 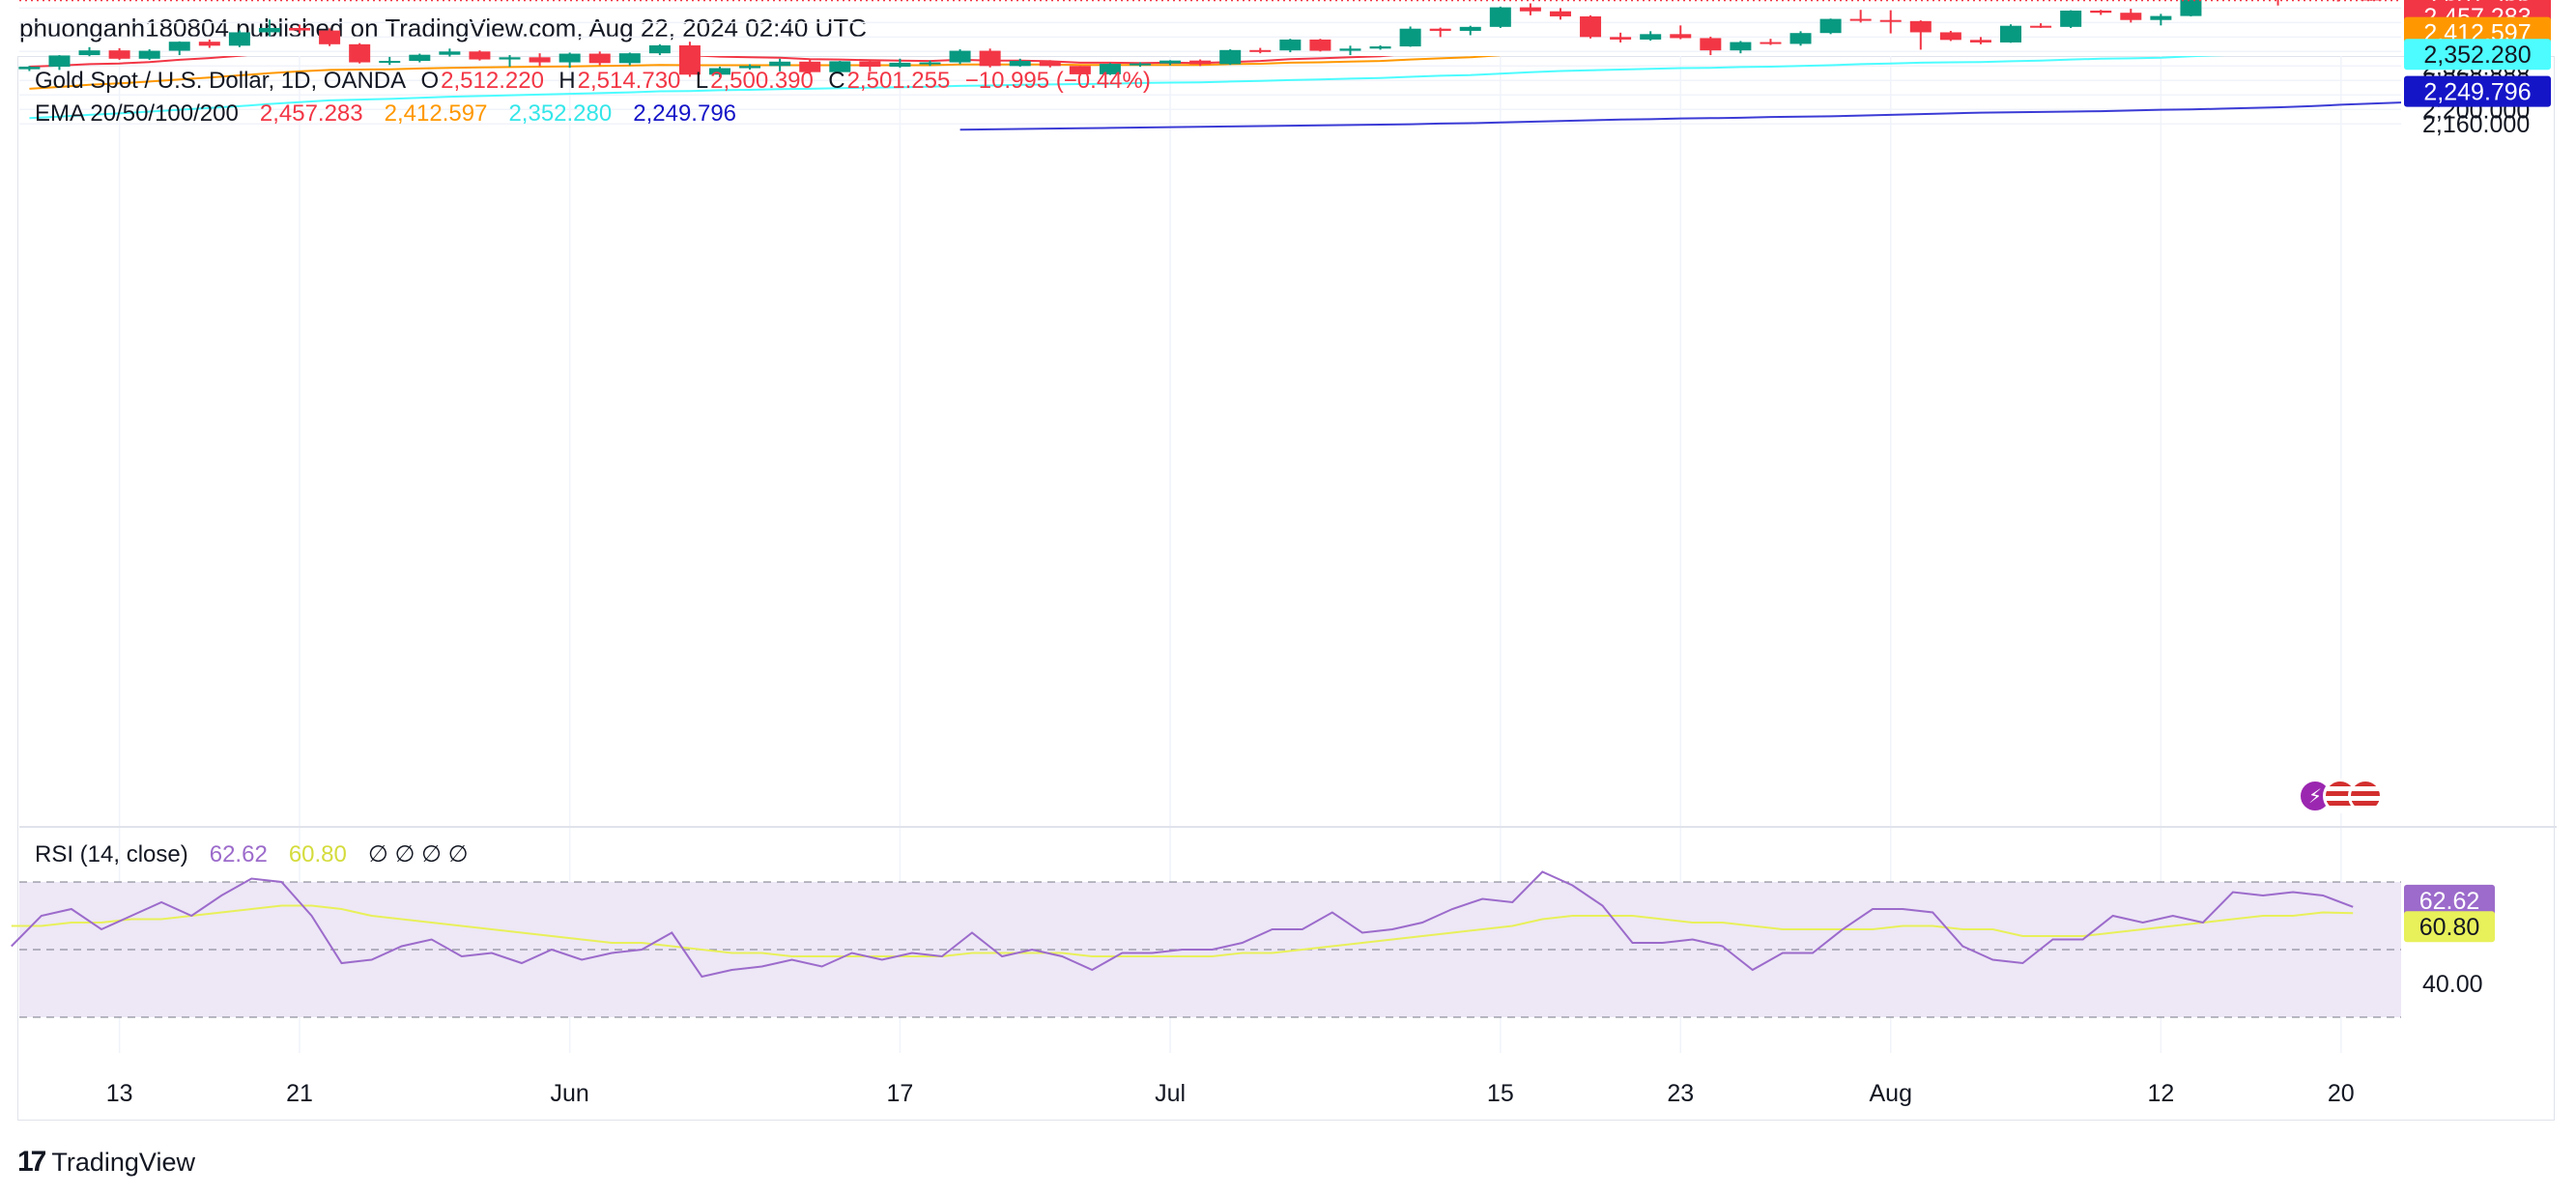 What do you see at coordinates (702, 81) in the screenshot?
I see `low-label: L` at bounding box center [702, 81].